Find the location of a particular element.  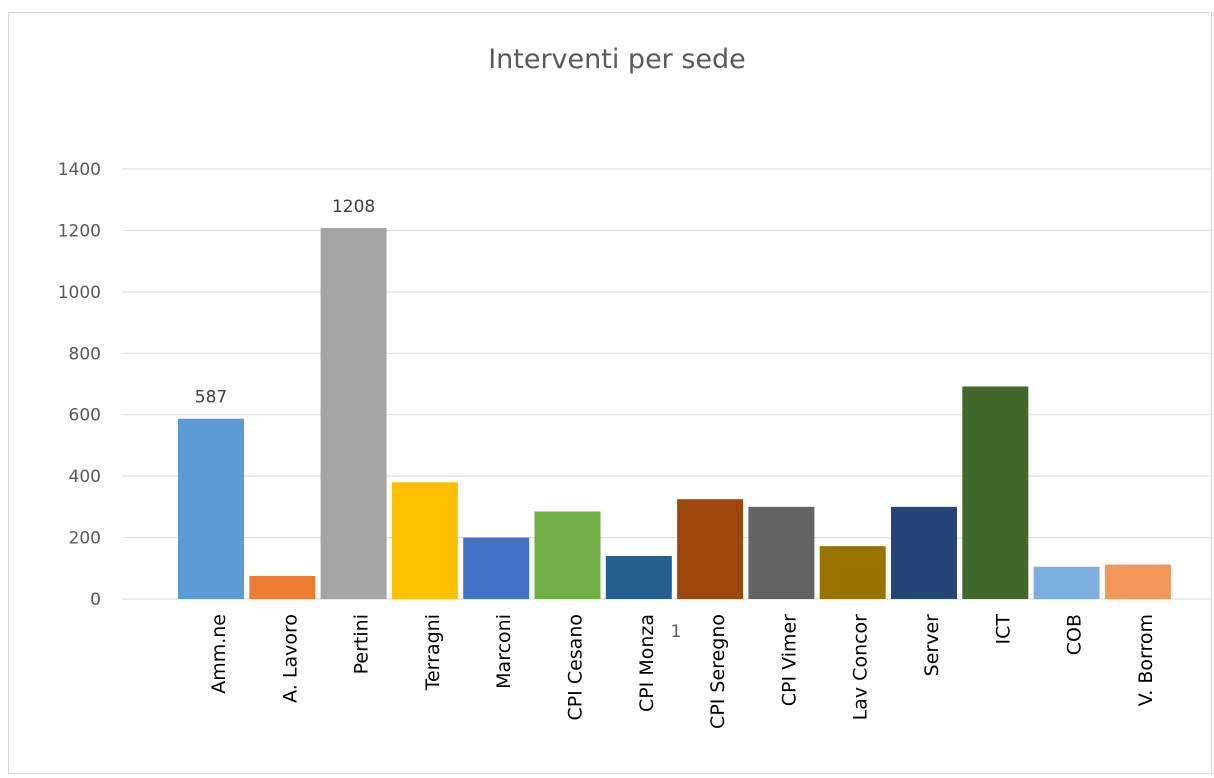

y-axis-ticks: 0 200 400 600 800 1000 1200 1400 is located at coordinates (79, 385).